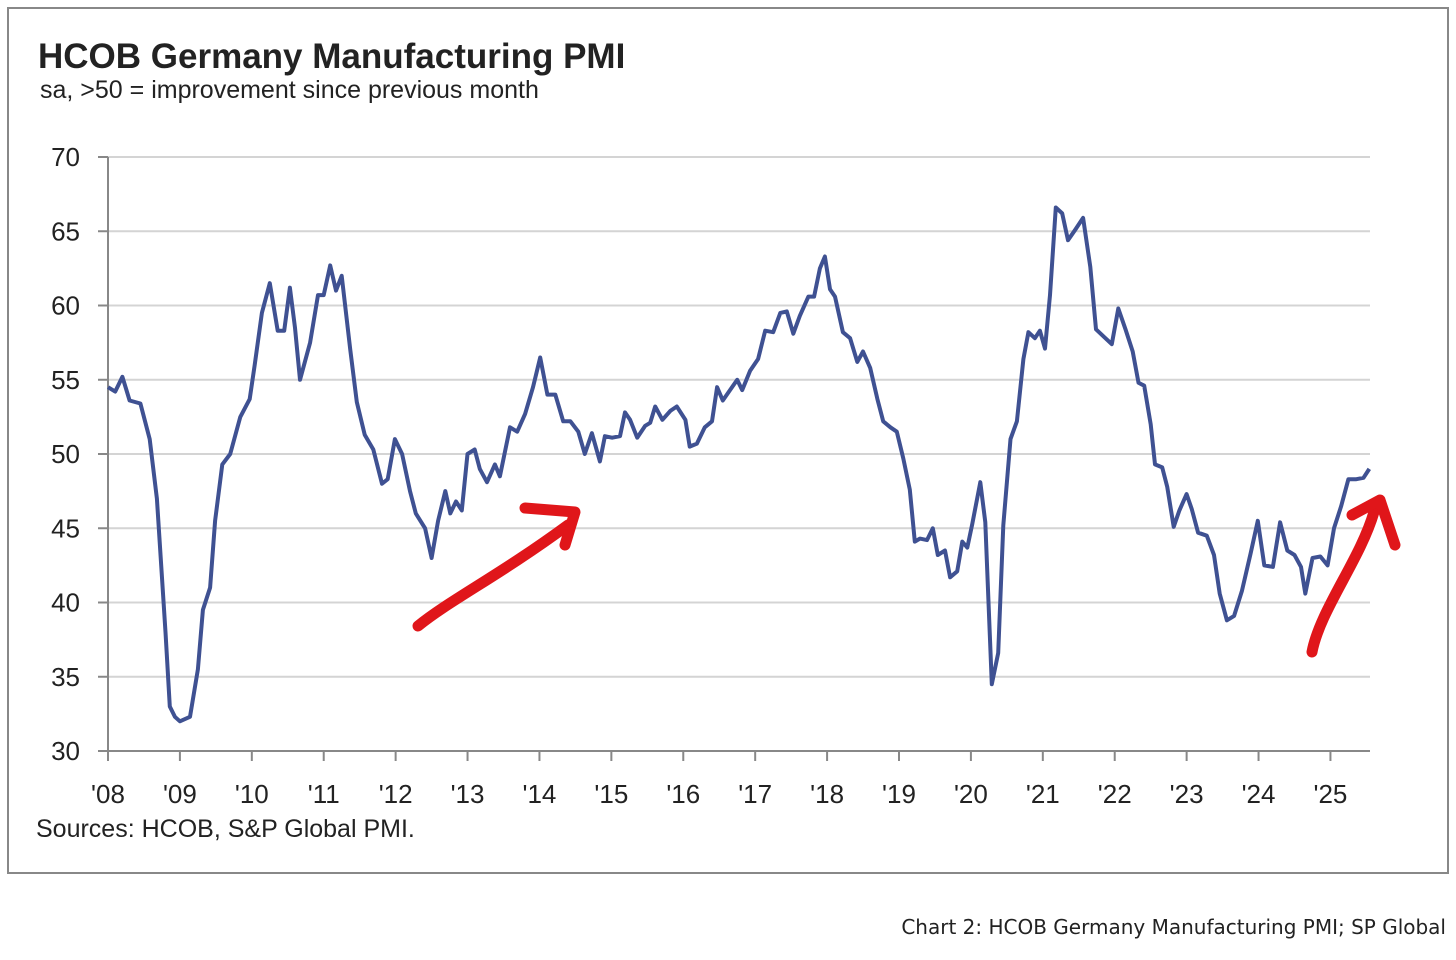  What do you see at coordinates (331, 56) in the screenshot?
I see `chart-title: HCOB Germany Manufacturing PMI` at bounding box center [331, 56].